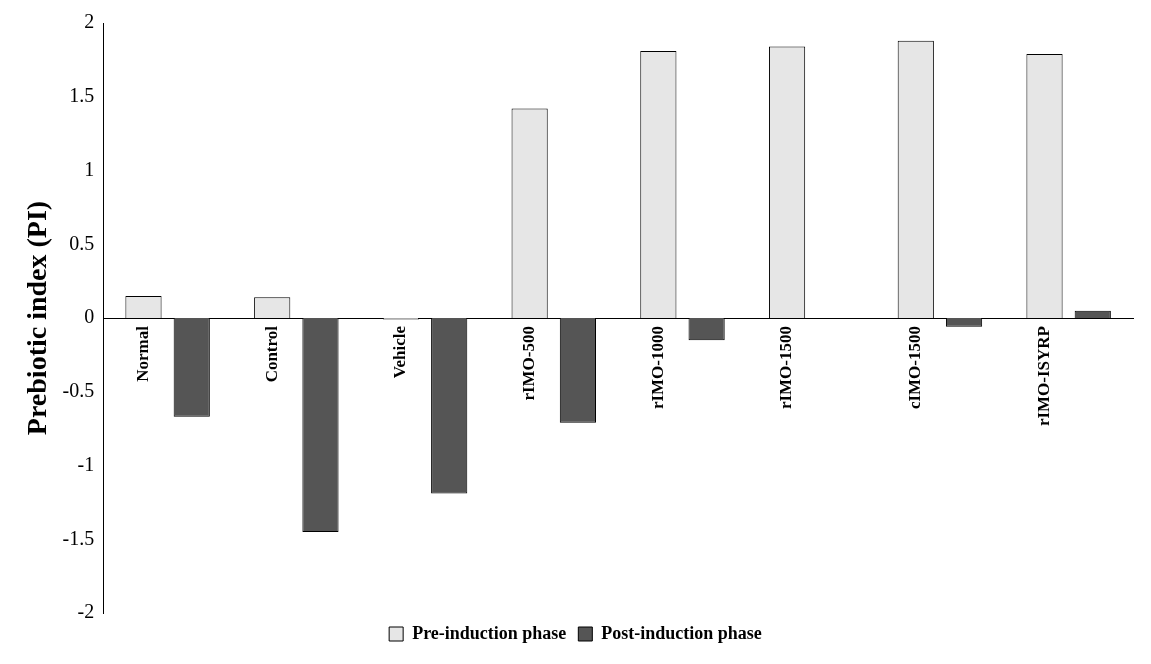 This screenshot has height=664, width=1151. Describe the element at coordinates (529, 363) in the screenshot. I see `x-tick-label: rIMO-500` at that location.